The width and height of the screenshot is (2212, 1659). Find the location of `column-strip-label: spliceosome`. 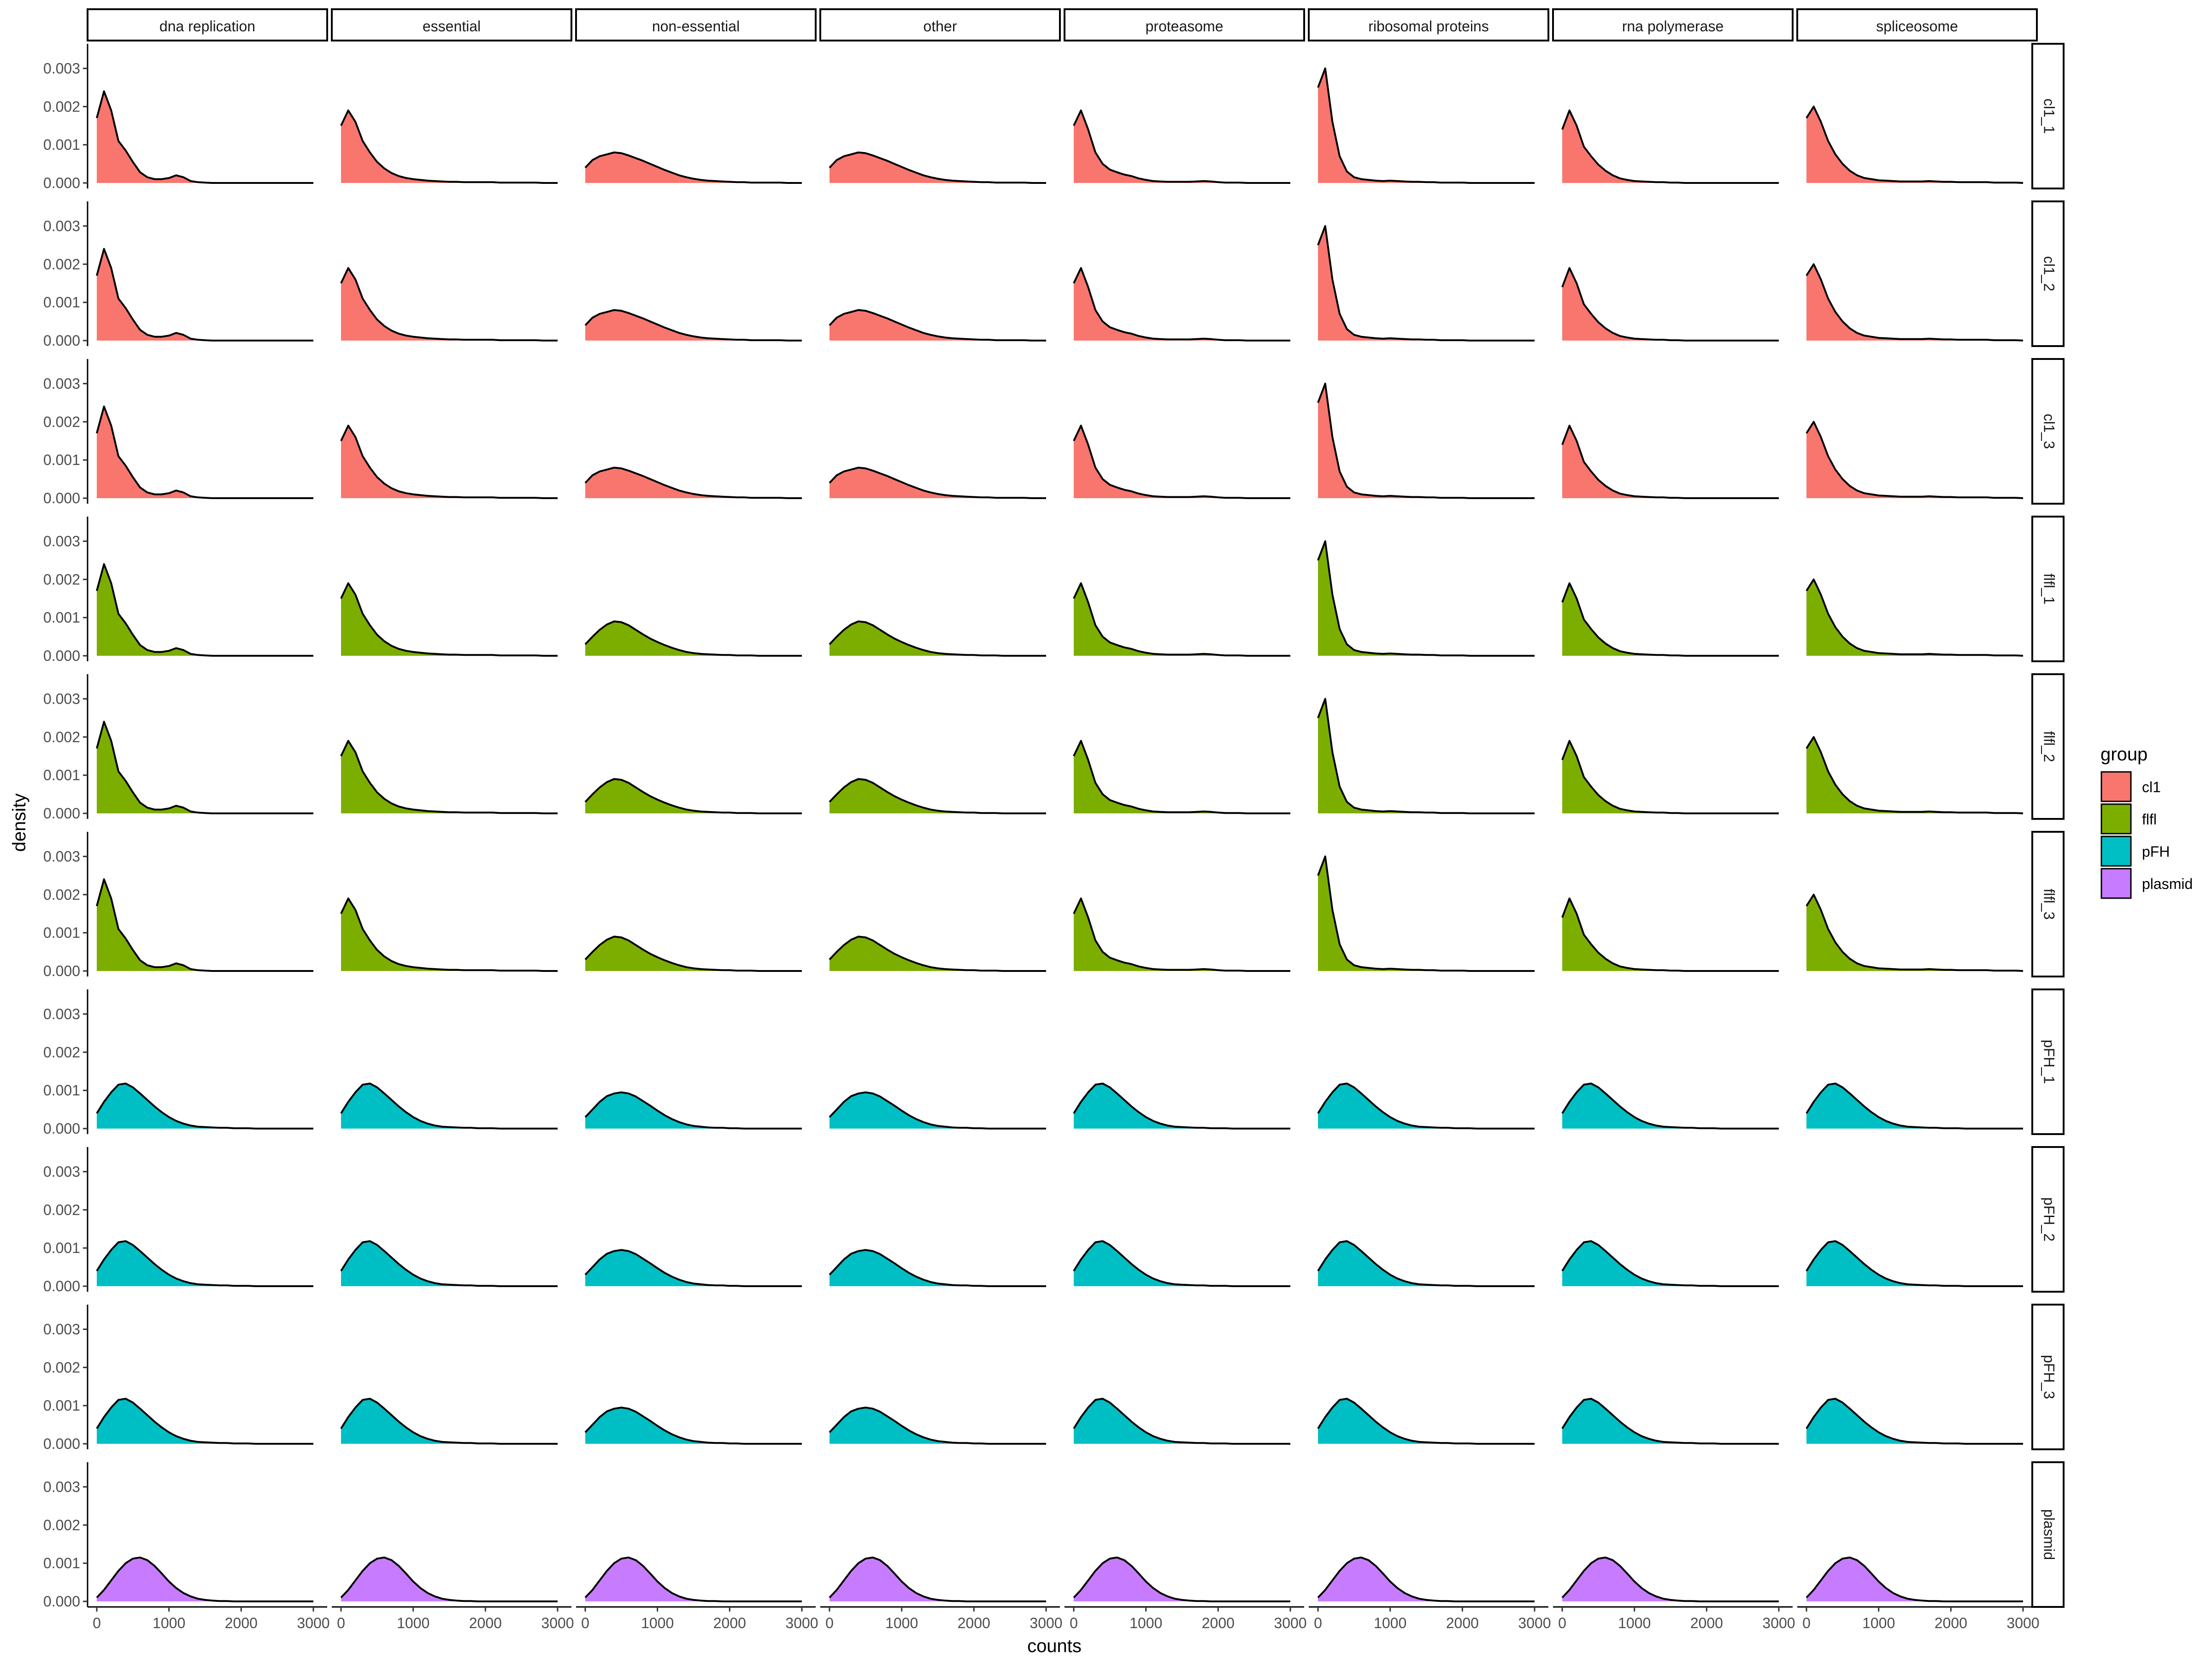

column-strip-label: spliceosome is located at coordinates (1917, 26).